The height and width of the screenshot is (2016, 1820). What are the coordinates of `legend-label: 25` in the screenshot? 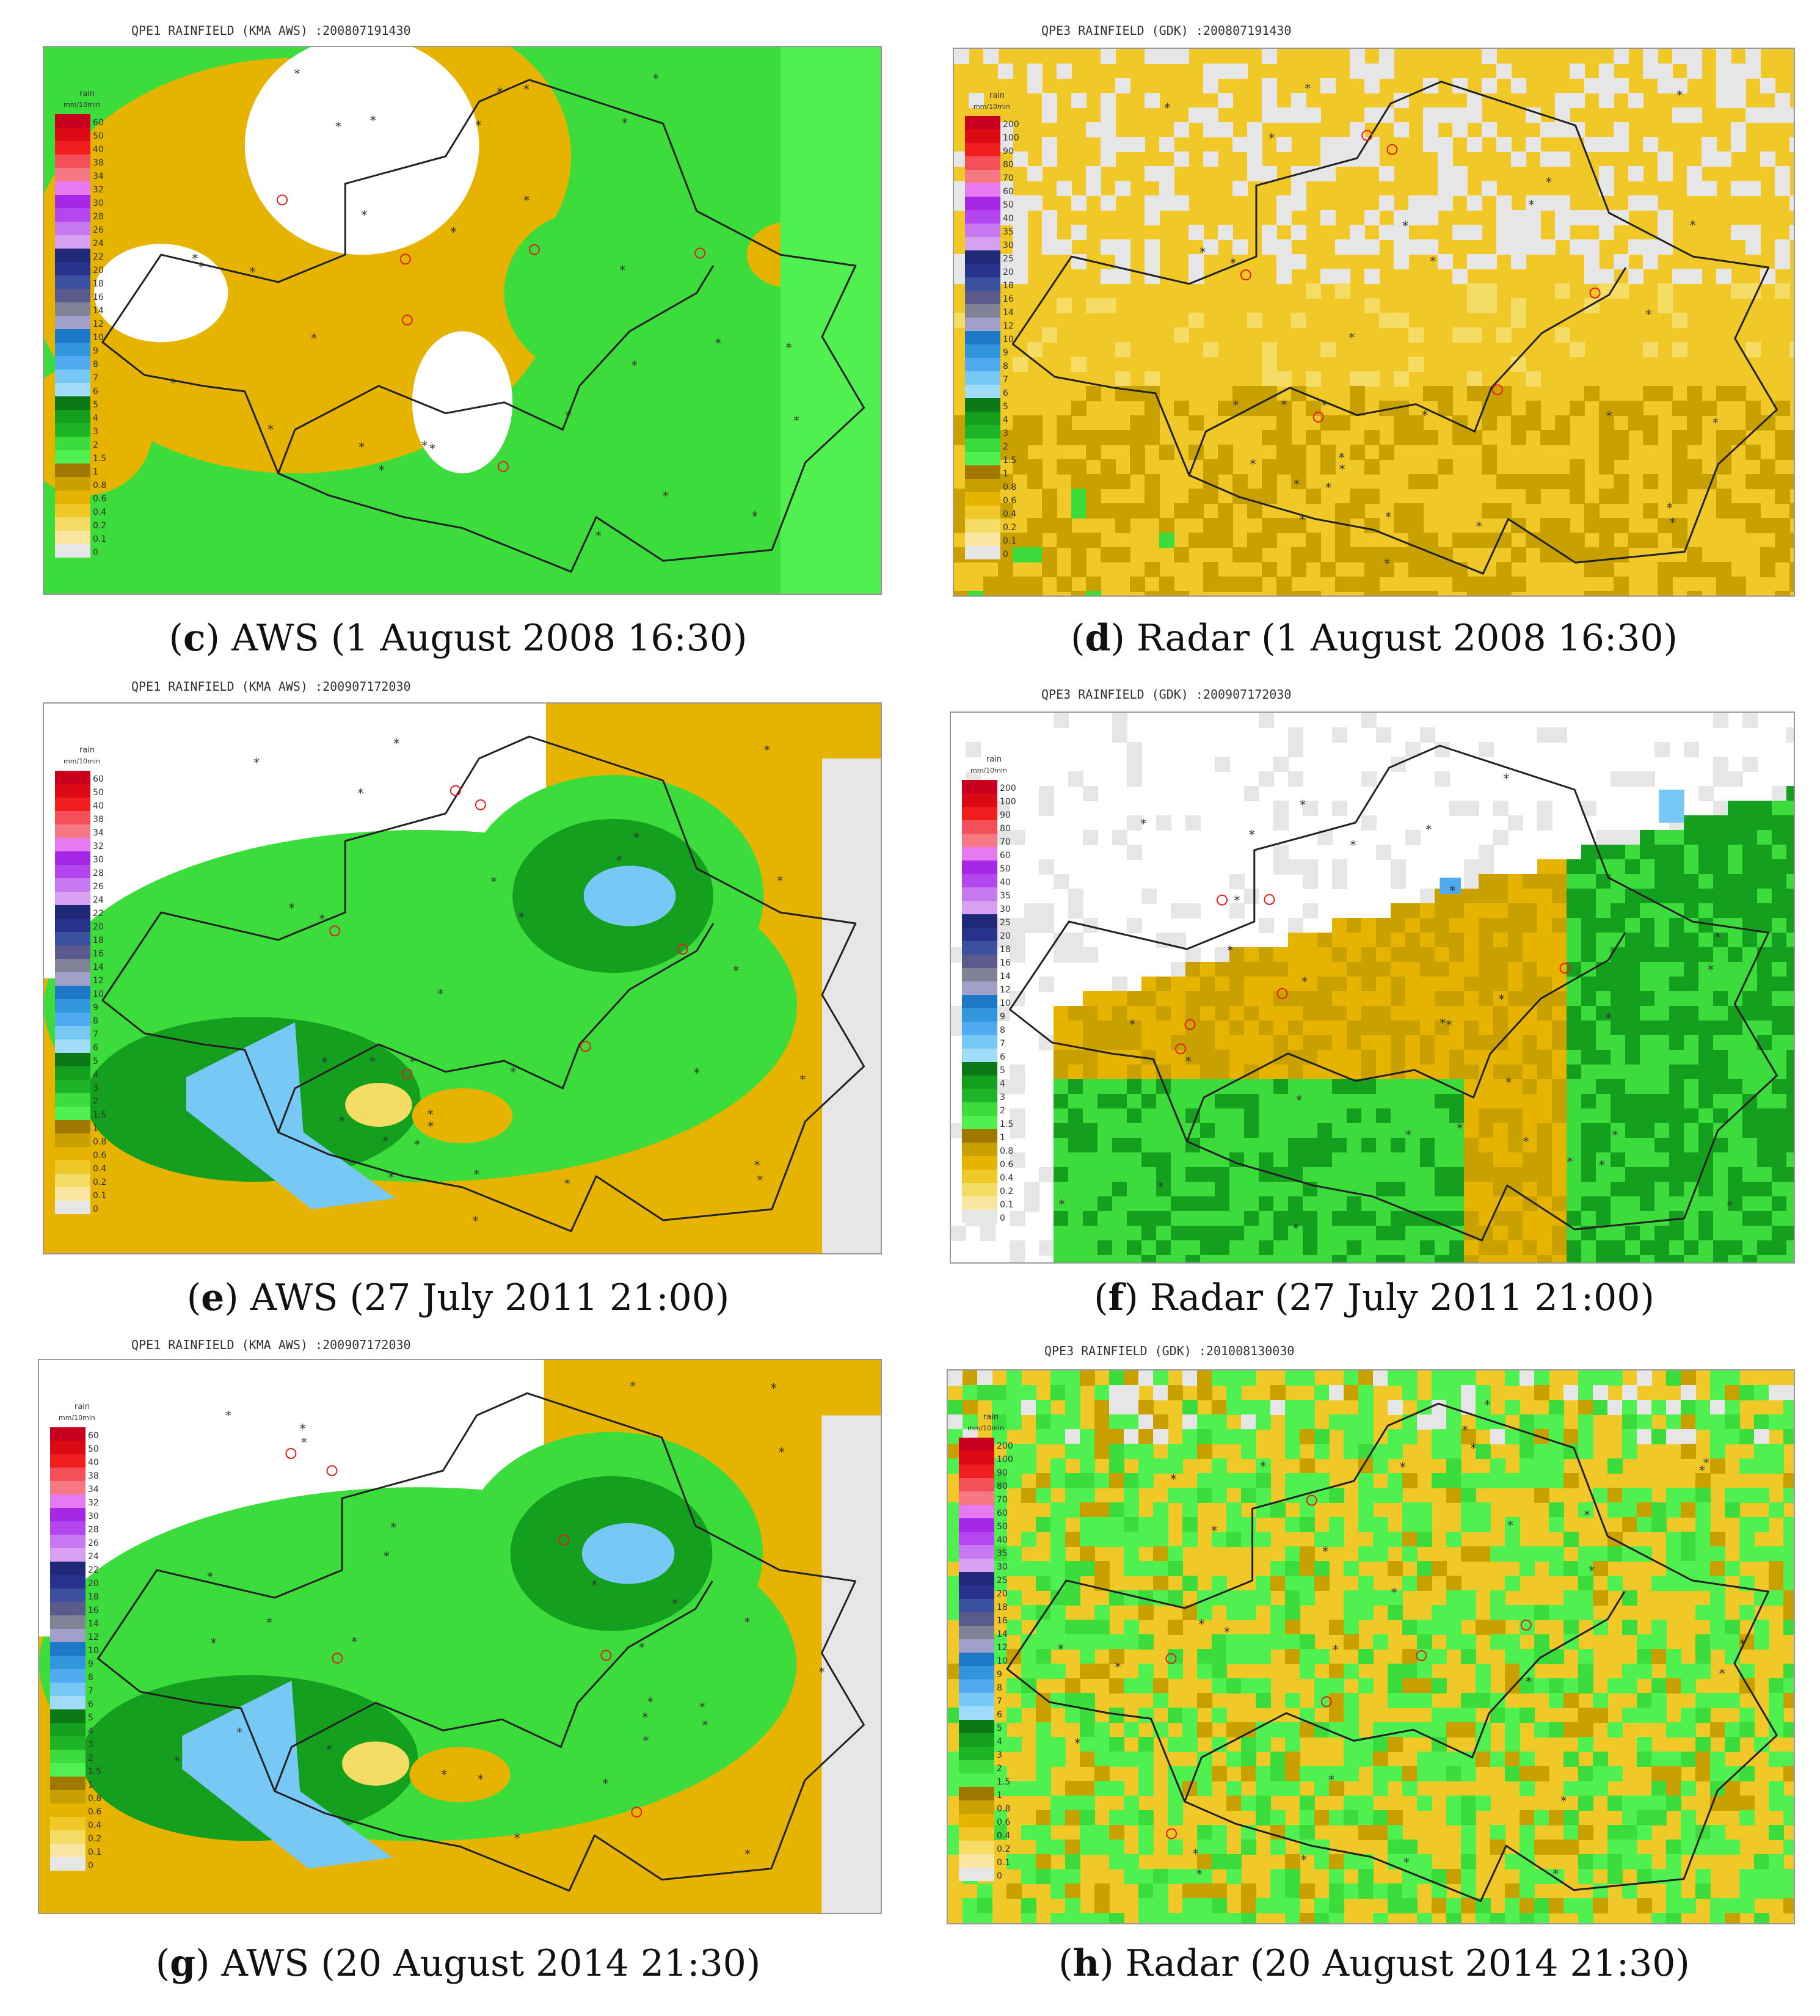 It's located at (1005, 923).